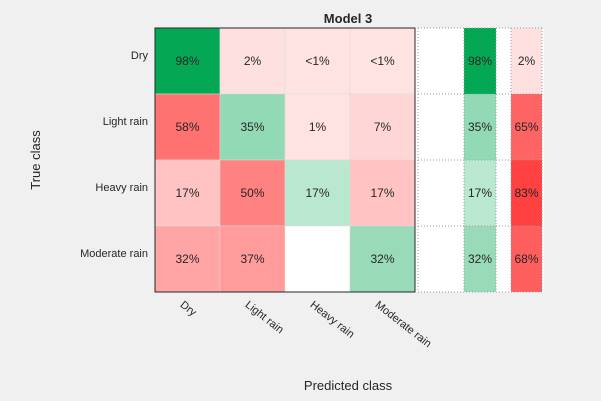 This screenshot has width=601, height=401. I want to click on tpr-label: 17%, so click(480, 193).